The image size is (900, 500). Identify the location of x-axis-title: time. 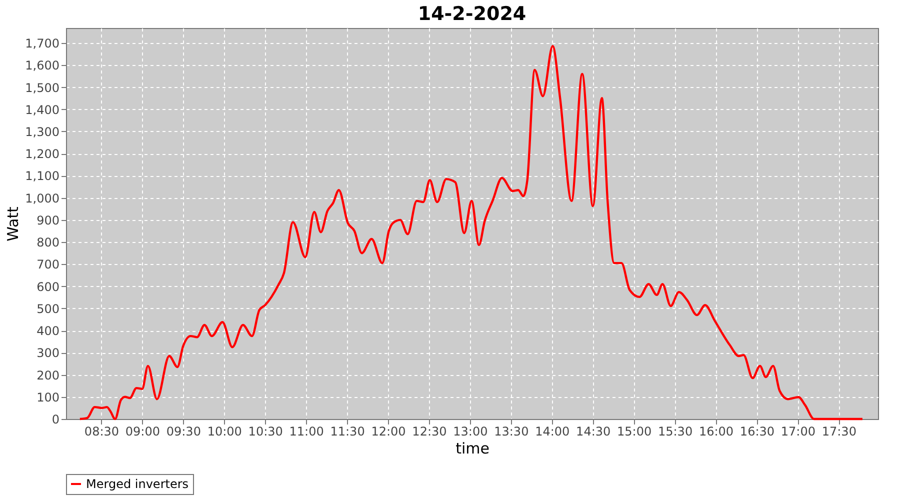
(473, 449).